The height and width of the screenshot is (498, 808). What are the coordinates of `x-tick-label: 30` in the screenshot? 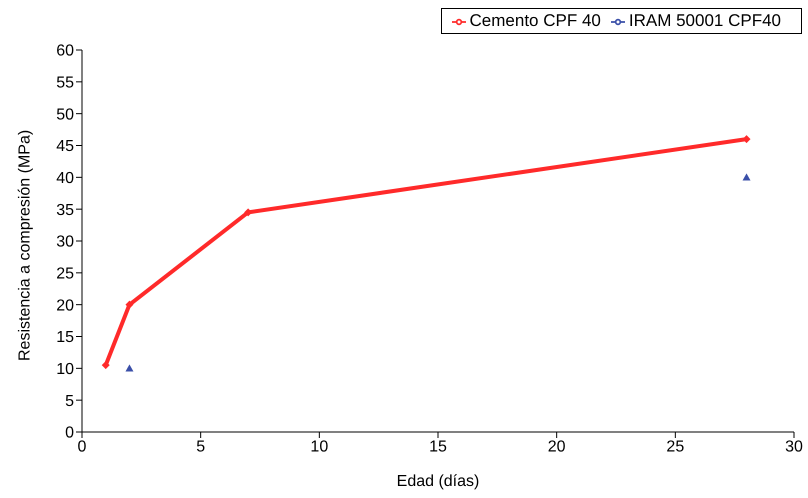 It's located at (794, 447).